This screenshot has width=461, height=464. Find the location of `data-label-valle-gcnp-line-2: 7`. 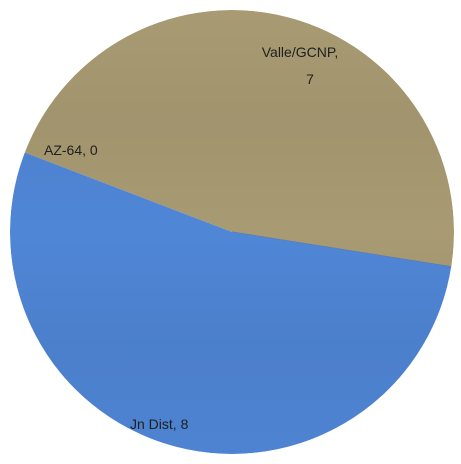

data-label-valle-gcnp-line-2: 7 is located at coordinates (310, 79).